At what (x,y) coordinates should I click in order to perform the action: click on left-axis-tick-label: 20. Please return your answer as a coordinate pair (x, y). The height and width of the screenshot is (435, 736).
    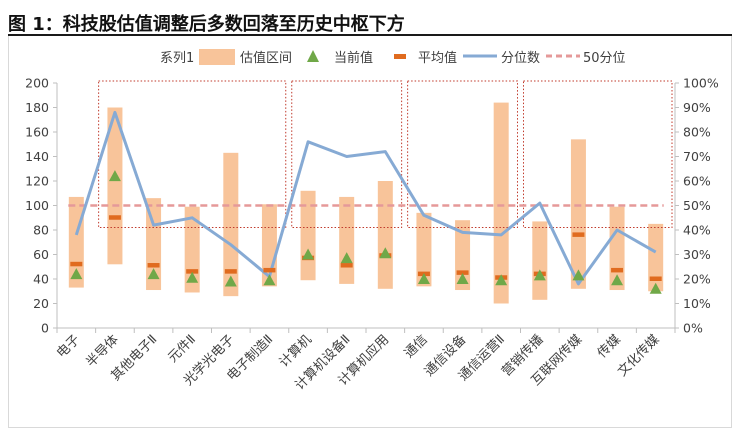
    Looking at the image, I should click on (41, 303).